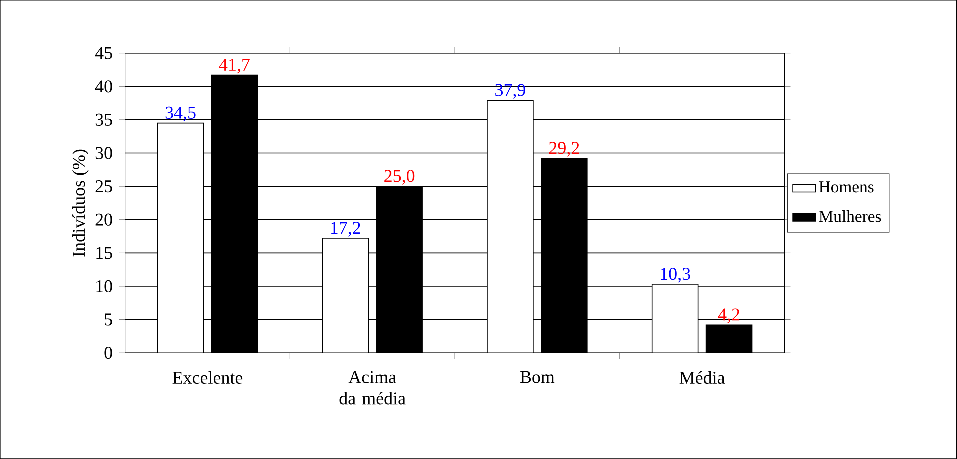 The width and height of the screenshot is (957, 459). Describe the element at coordinates (207, 377) in the screenshot. I see `x-tick-label: Excelente` at that location.